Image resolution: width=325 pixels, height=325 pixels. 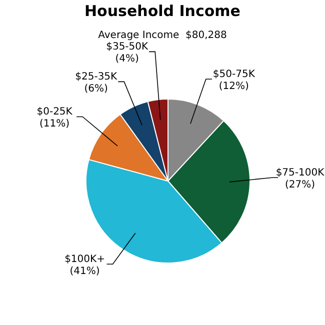 What do you see at coordinates (300, 173) in the screenshot?
I see `slice-label: $75-100K` at bounding box center [300, 173].